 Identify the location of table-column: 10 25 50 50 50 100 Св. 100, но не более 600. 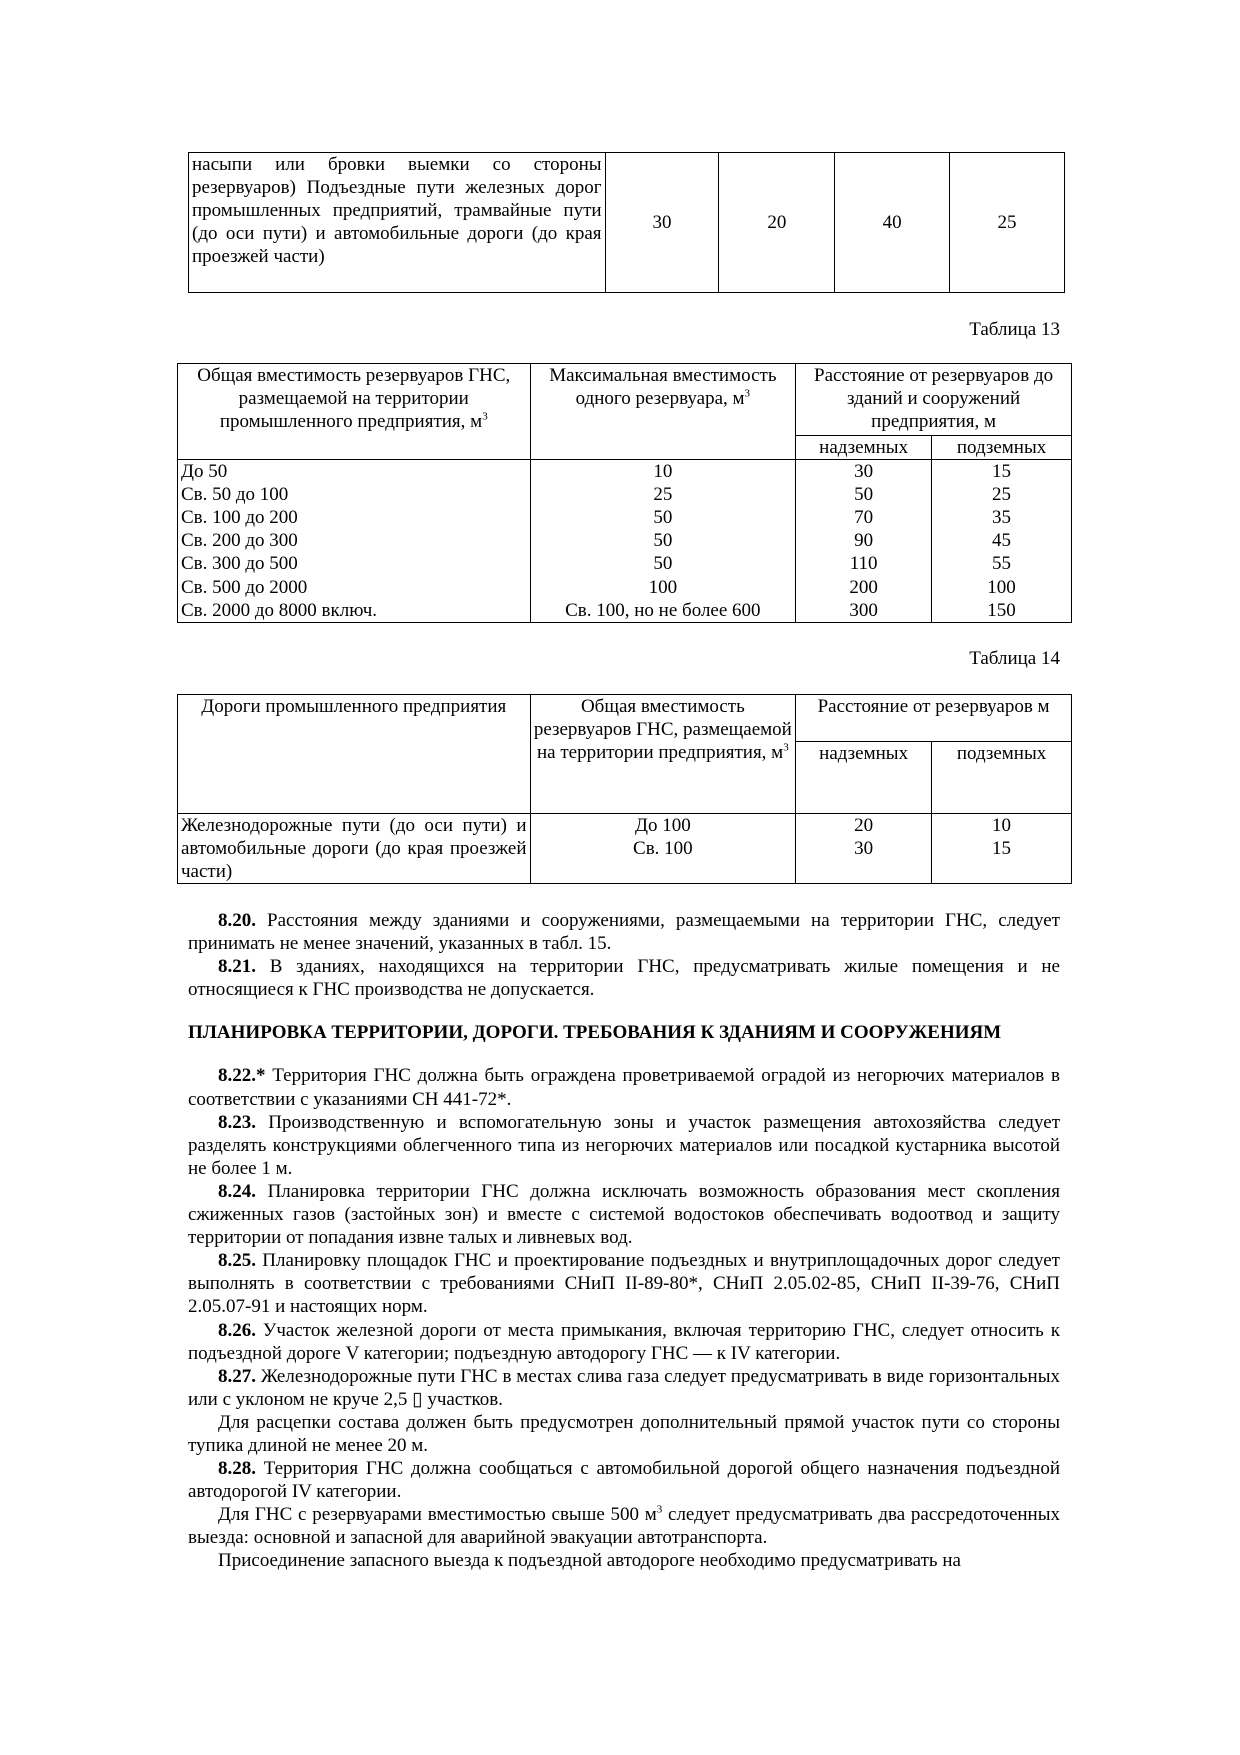
(663, 541).